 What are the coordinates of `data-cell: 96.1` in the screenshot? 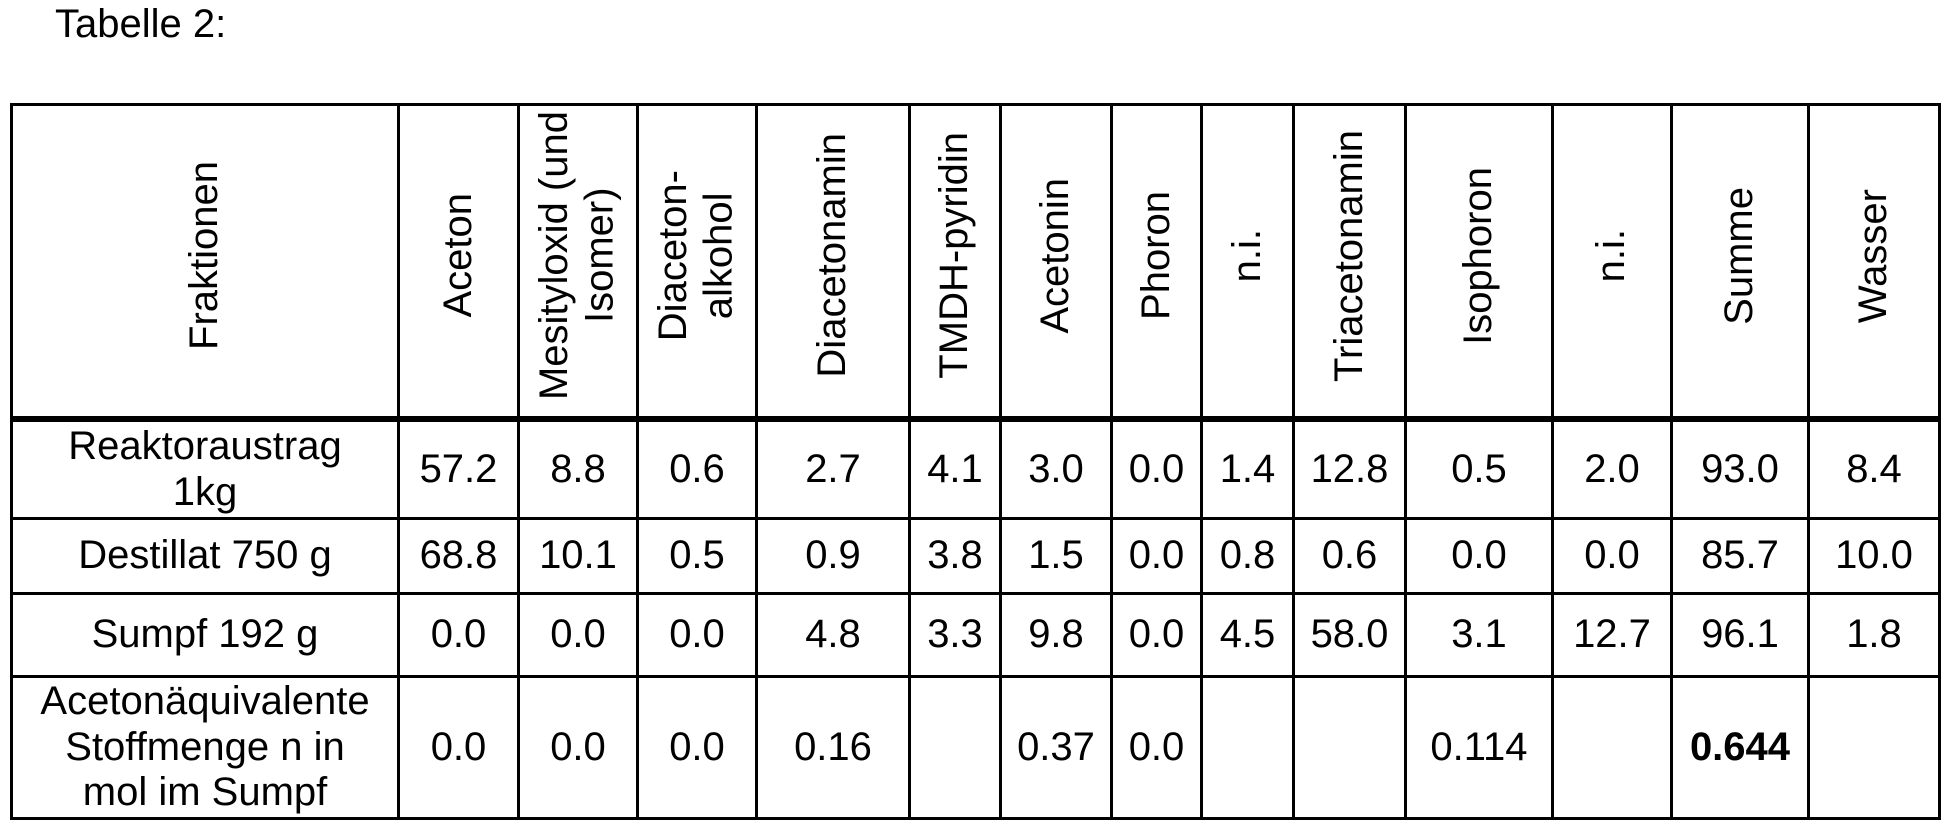 It's located at (1740, 635).